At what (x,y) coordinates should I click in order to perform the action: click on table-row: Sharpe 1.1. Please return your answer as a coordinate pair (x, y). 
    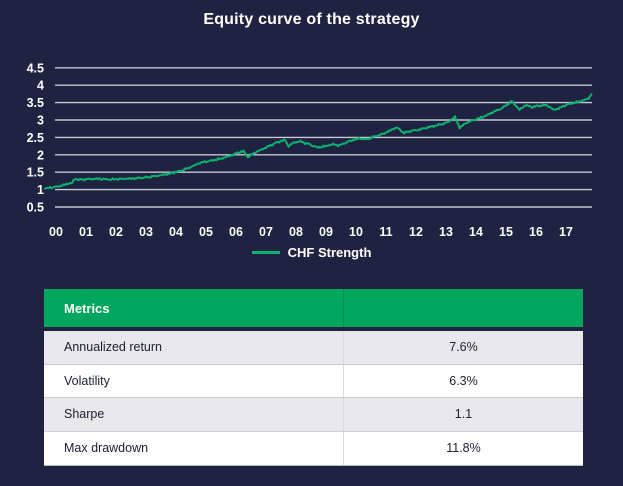
    Looking at the image, I should click on (313, 415).